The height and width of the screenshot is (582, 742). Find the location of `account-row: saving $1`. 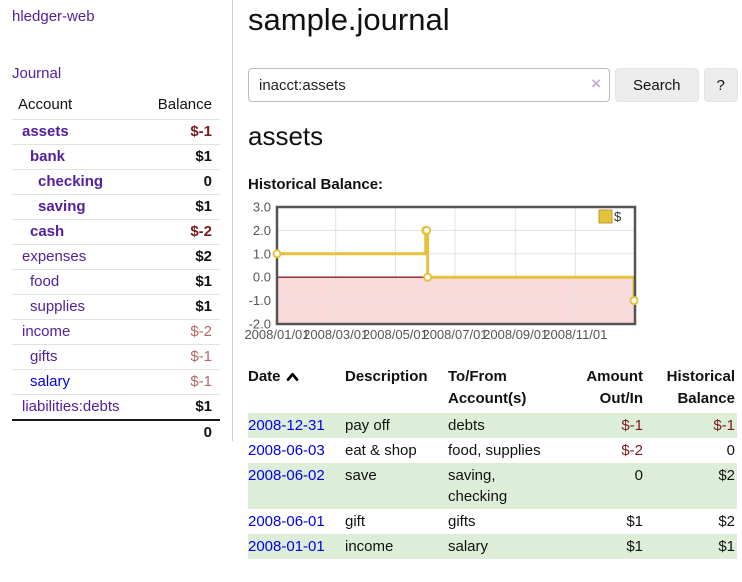

account-row: saving $1 is located at coordinates (116, 207).